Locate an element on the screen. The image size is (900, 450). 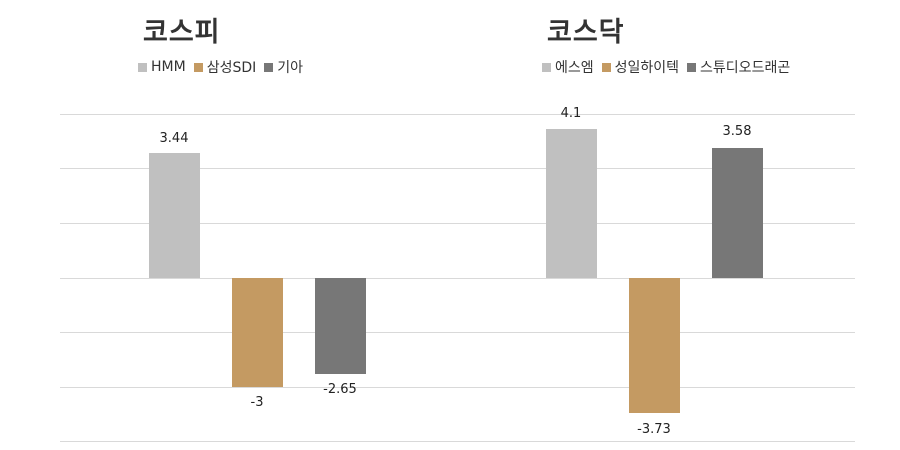
kosdaq-title: 코스닥 is located at coordinates (586, 32).